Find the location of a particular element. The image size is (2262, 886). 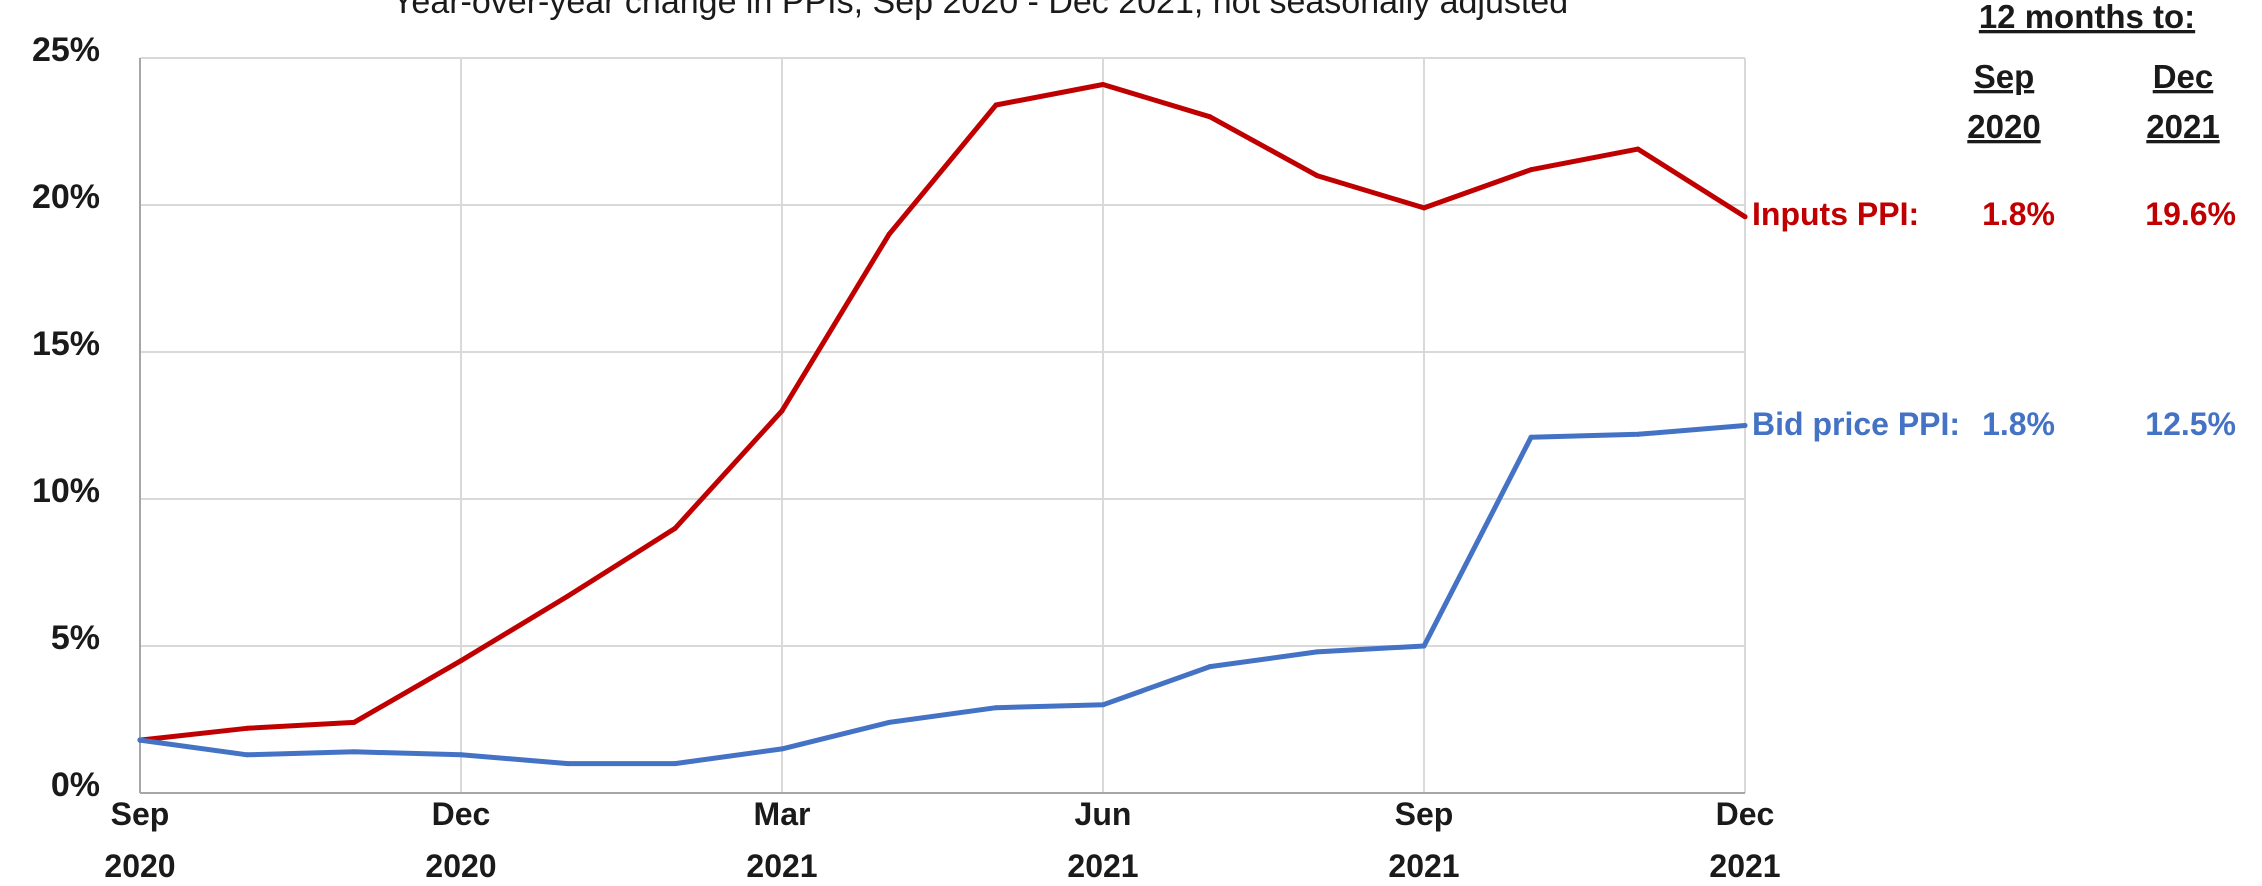

table-row-bid-label: Bid price PPI: is located at coordinates (1856, 424).